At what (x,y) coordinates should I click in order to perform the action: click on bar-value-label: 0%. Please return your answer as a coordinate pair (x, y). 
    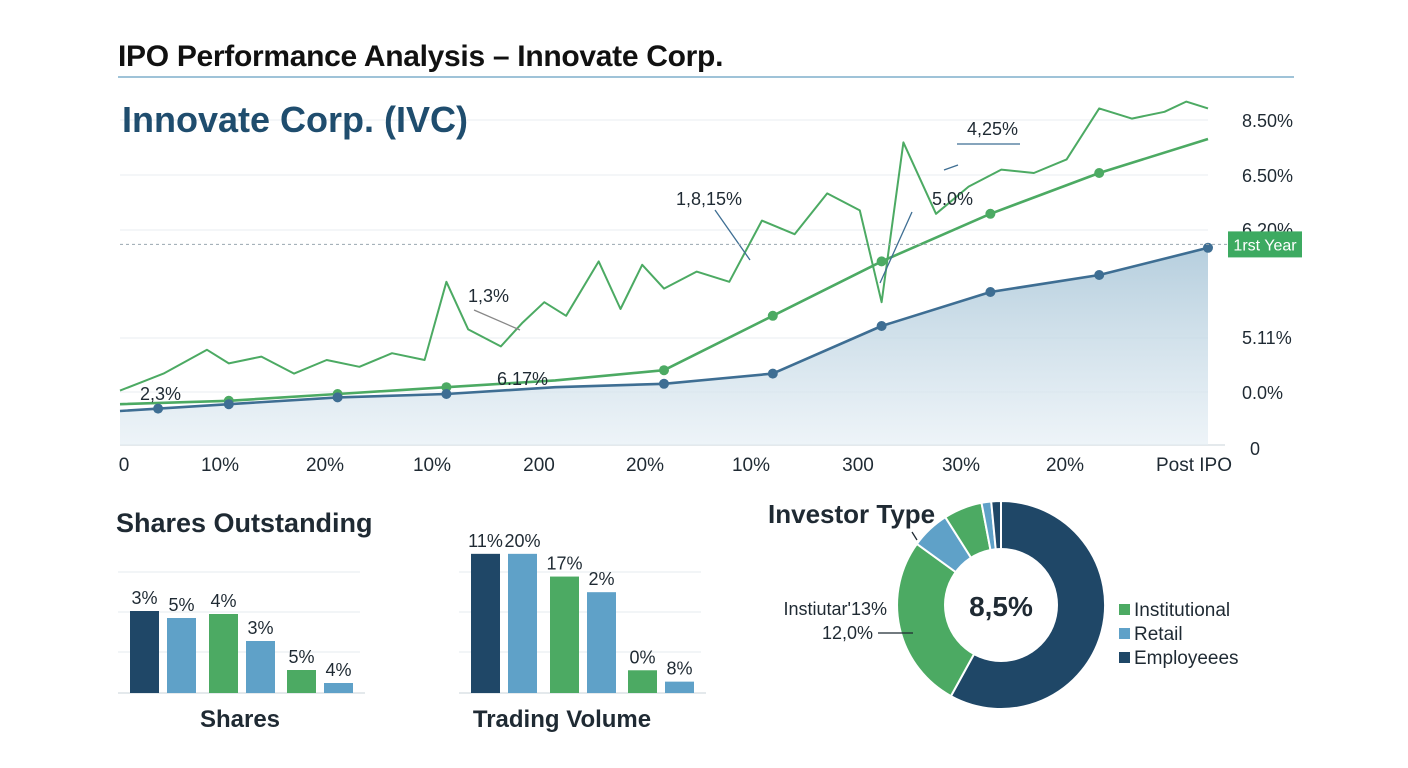
    Looking at the image, I should click on (642, 657).